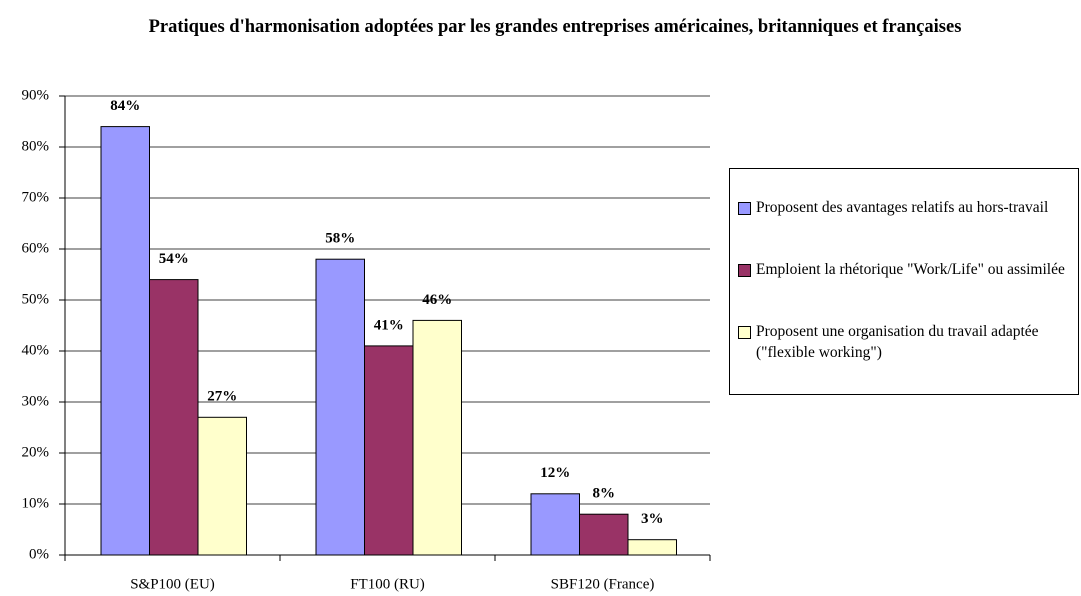 The height and width of the screenshot is (596, 1081). What do you see at coordinates (36, 95) in the screenshot?
I see `y-tick-label: 90%` at bounding box center [36, 95].